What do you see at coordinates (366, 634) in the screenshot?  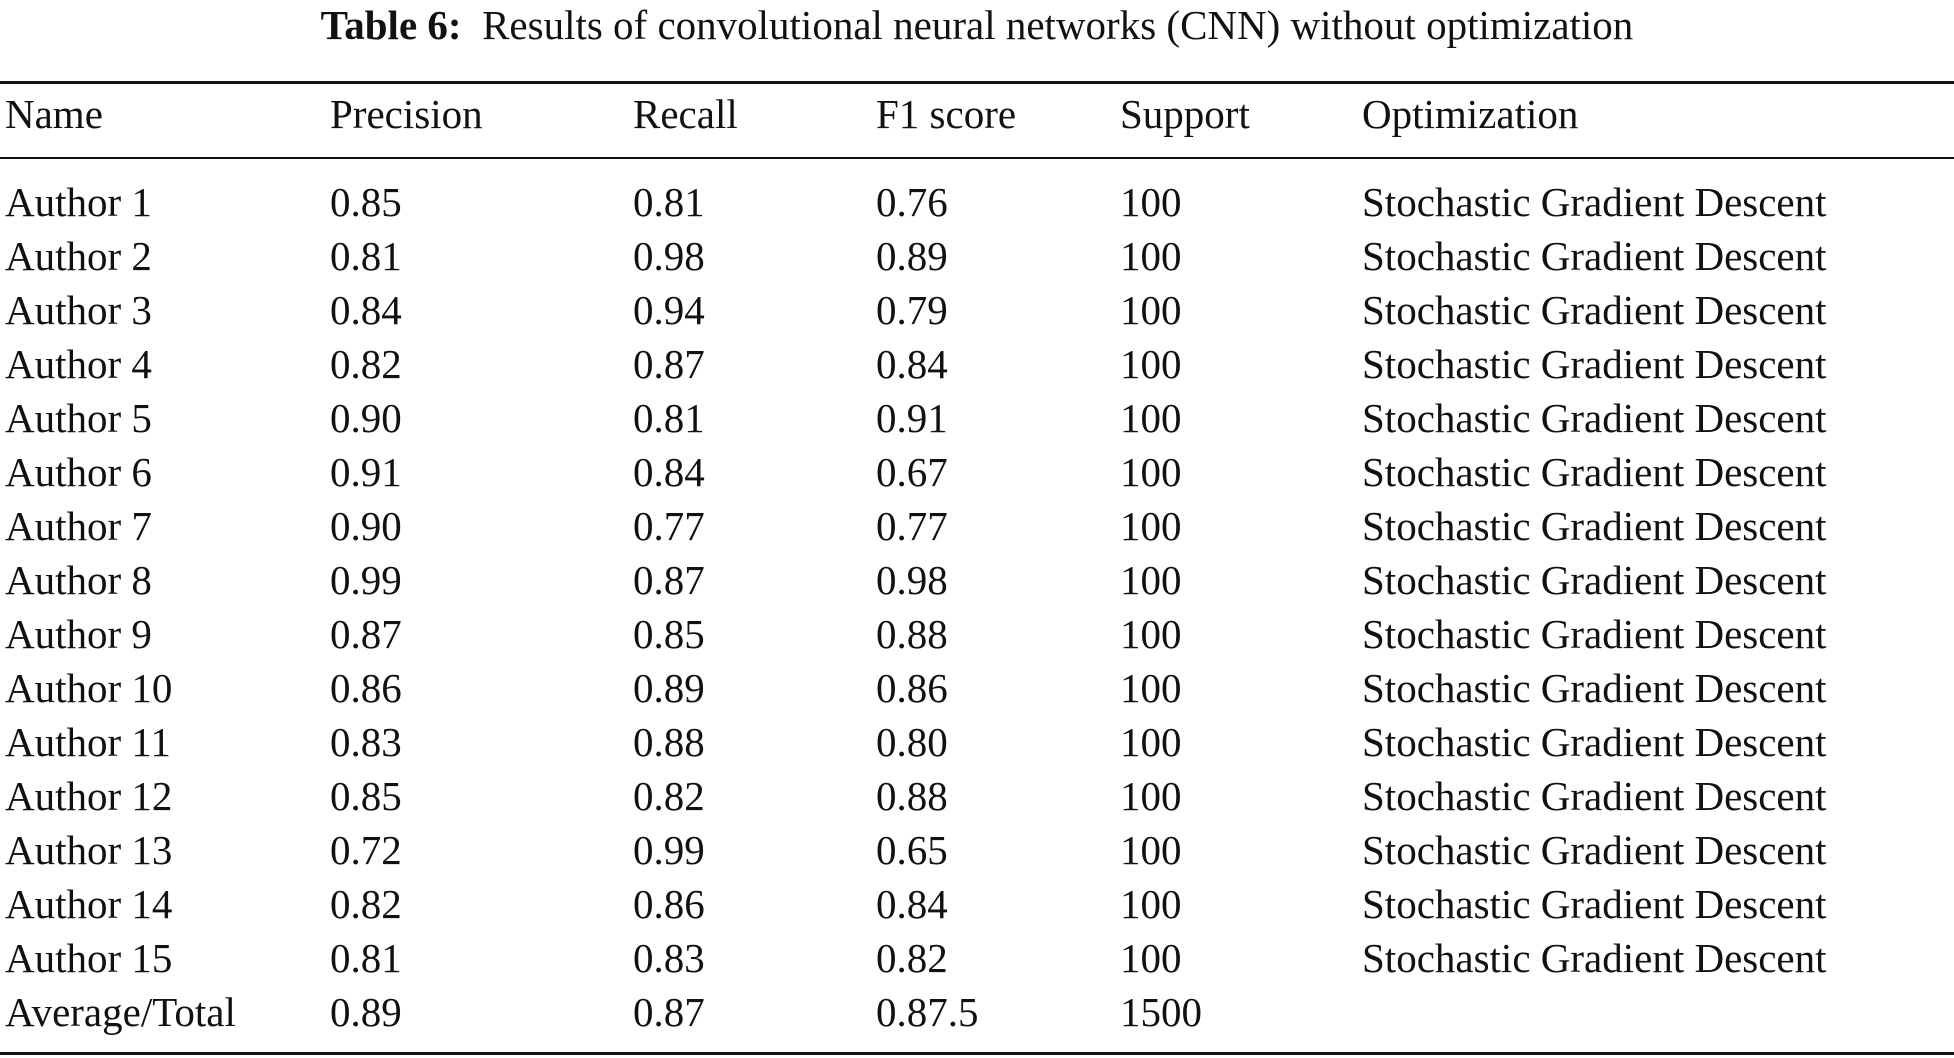 I see `cell-precision: 0.87` at bounding box center [366, 634].